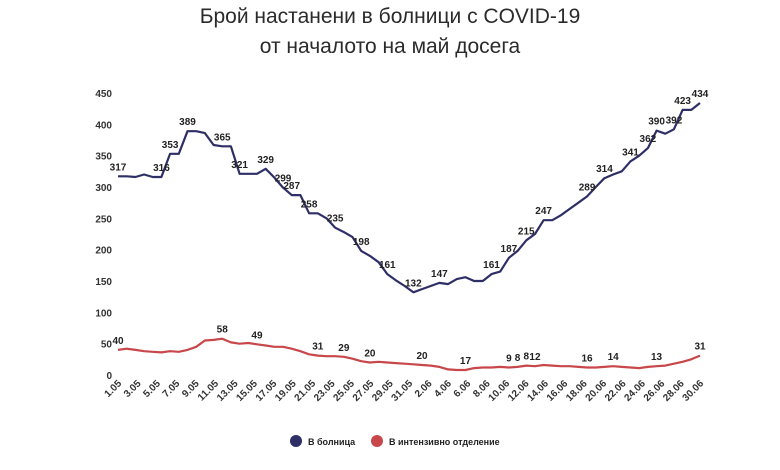 The width and height of the screenshot is (780, 470). What do you see at coordinates (390, 16) in the screenshot?
I see `chart-title-line1: Брой настанени в болници с COVID-19` at bounding box center [390, 16].